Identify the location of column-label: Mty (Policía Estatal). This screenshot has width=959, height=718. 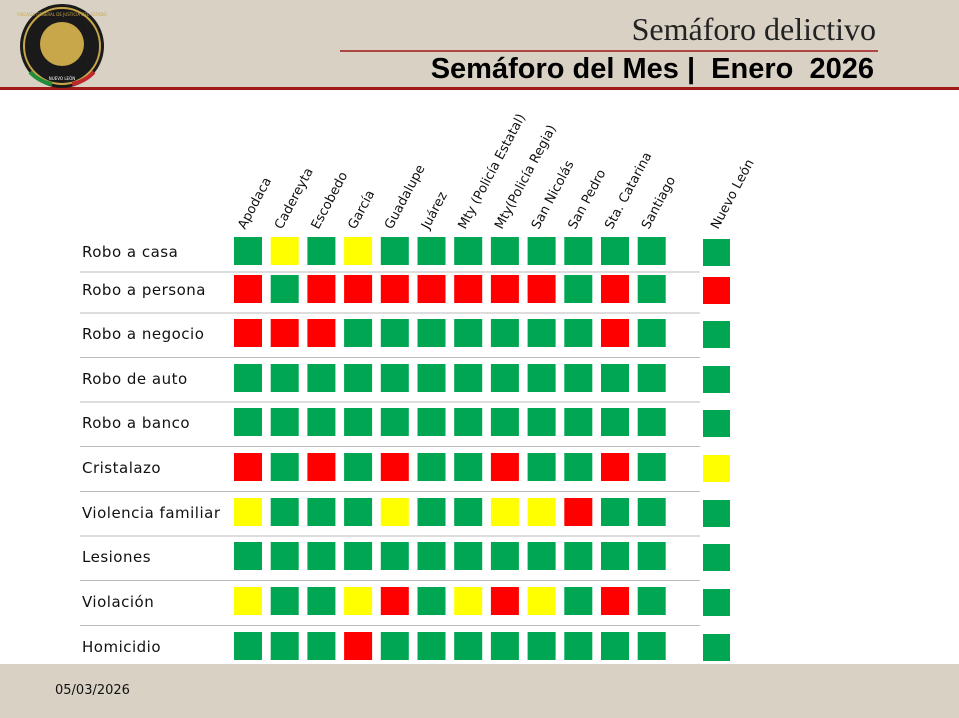
(492, 171).